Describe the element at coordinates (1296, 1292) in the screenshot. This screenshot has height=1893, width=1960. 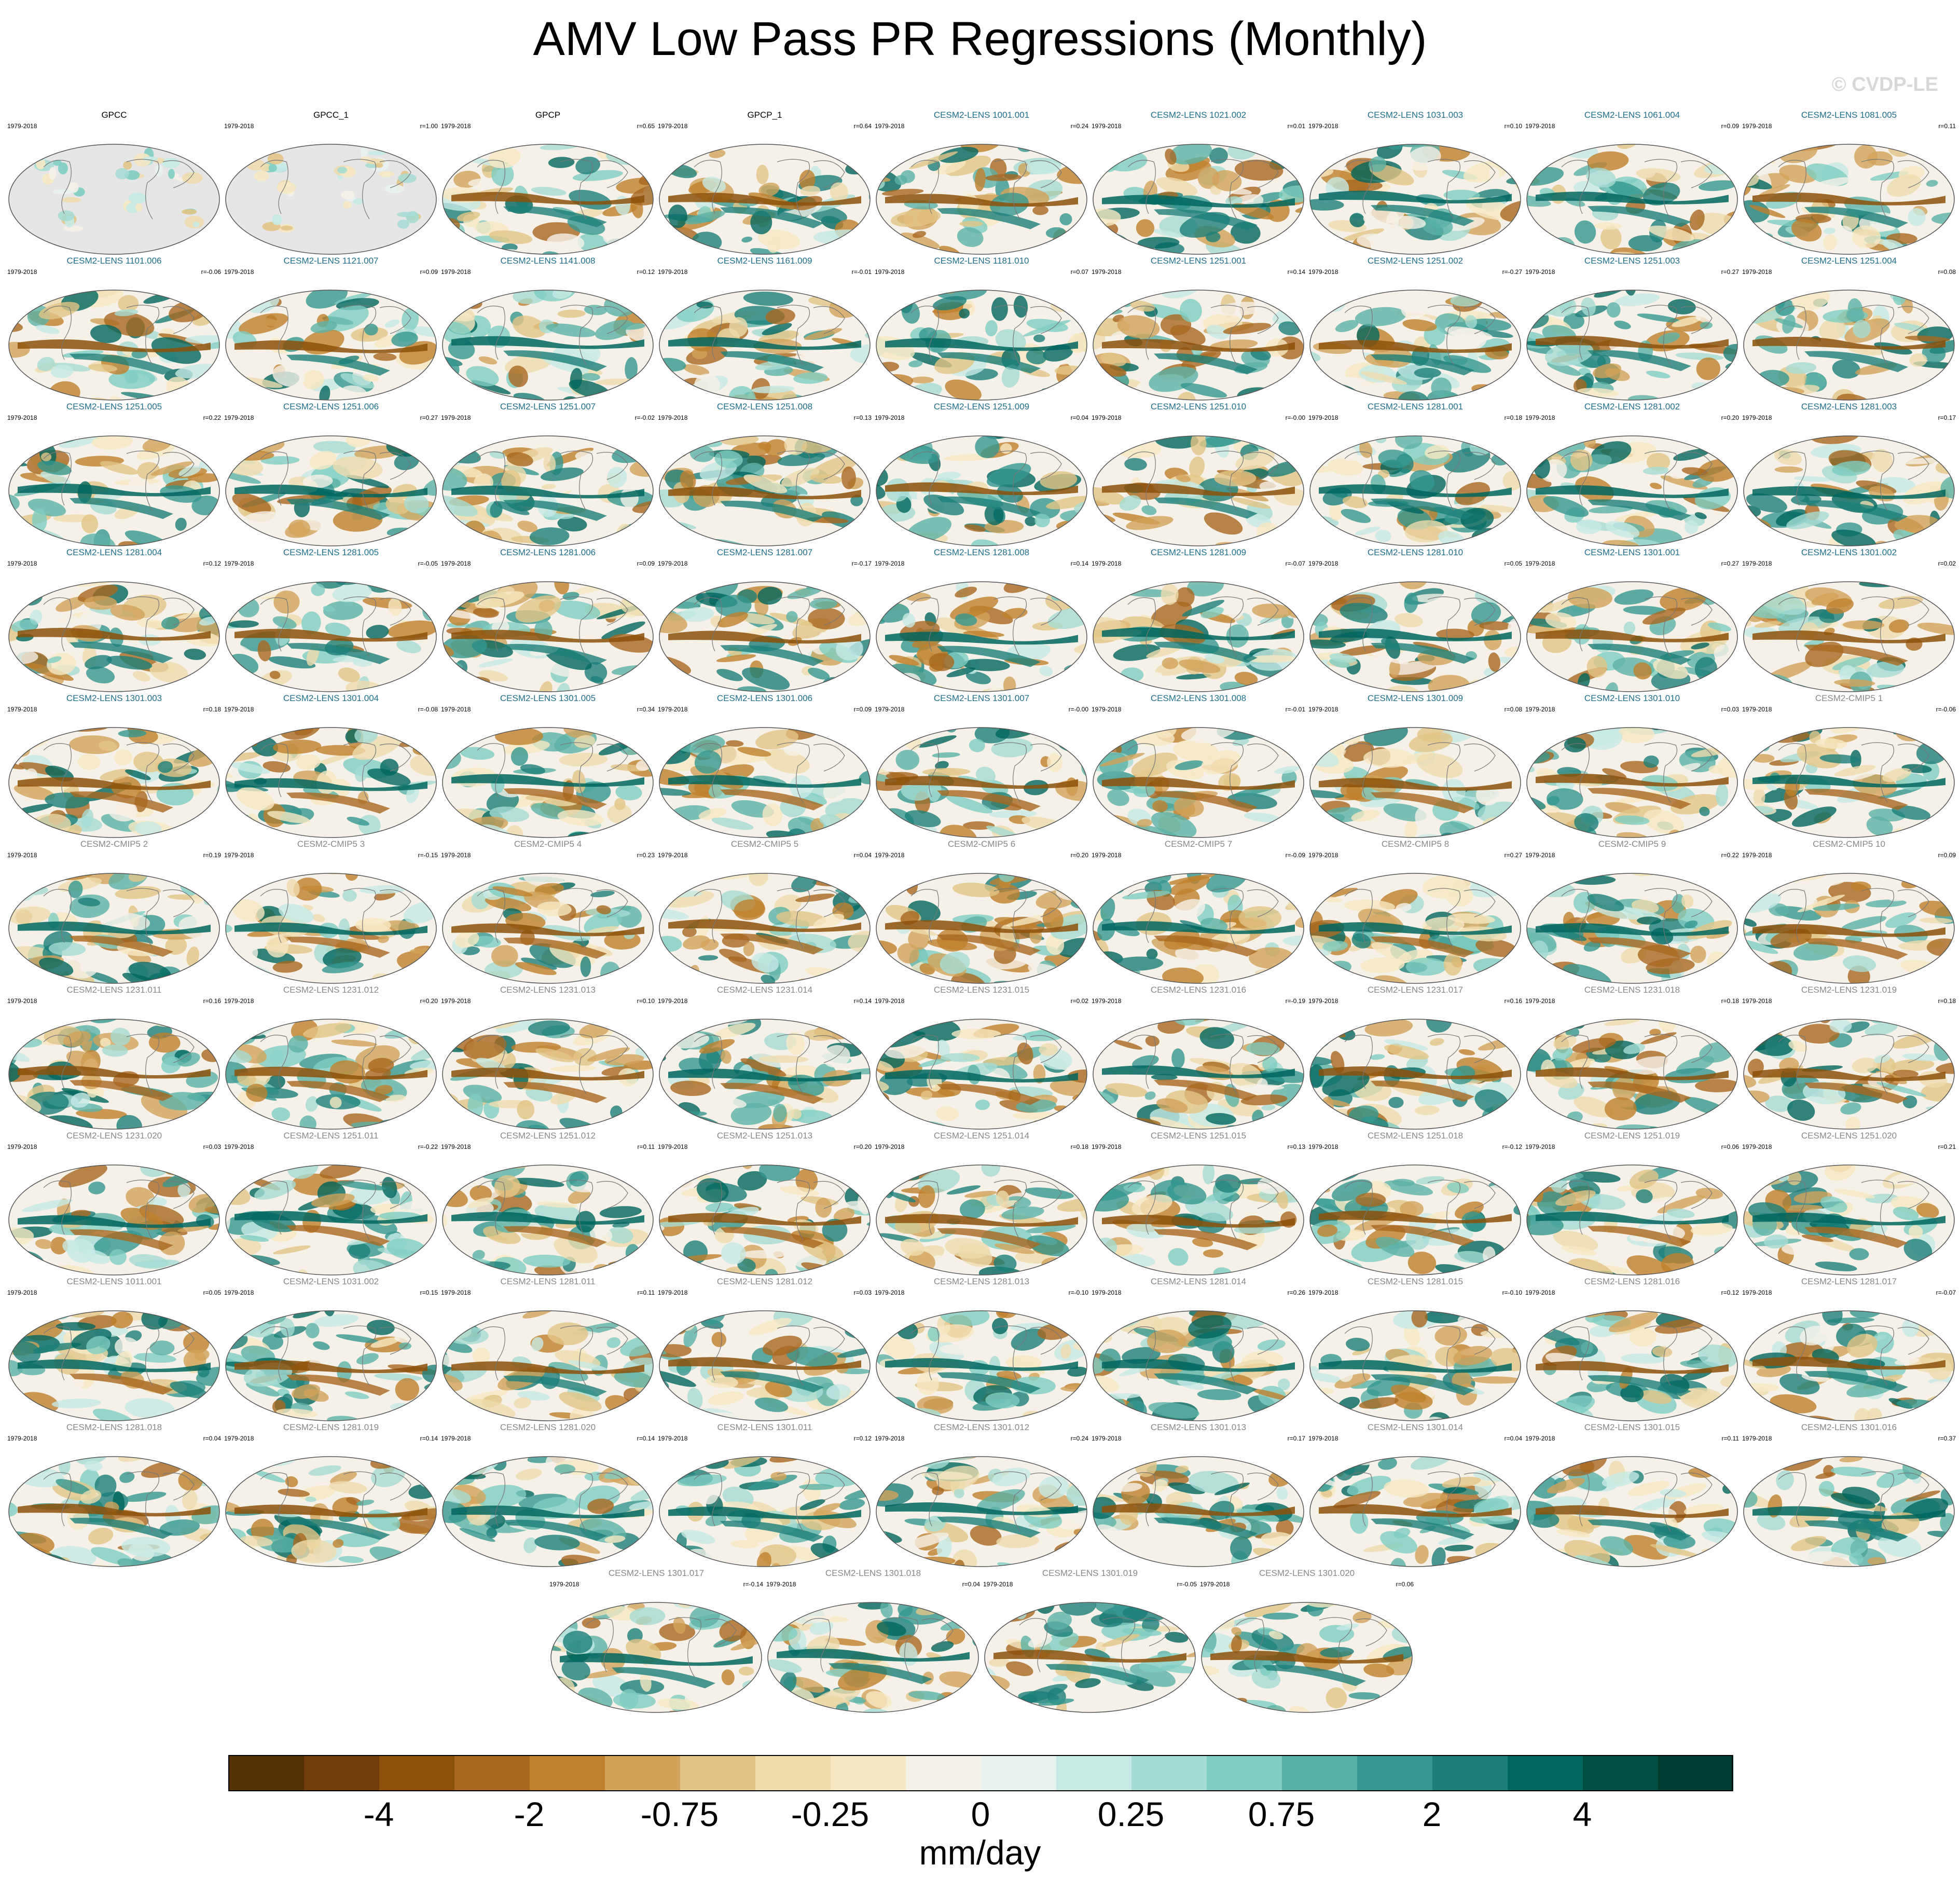
I see `panel-correlation: r=0.26` at that location.